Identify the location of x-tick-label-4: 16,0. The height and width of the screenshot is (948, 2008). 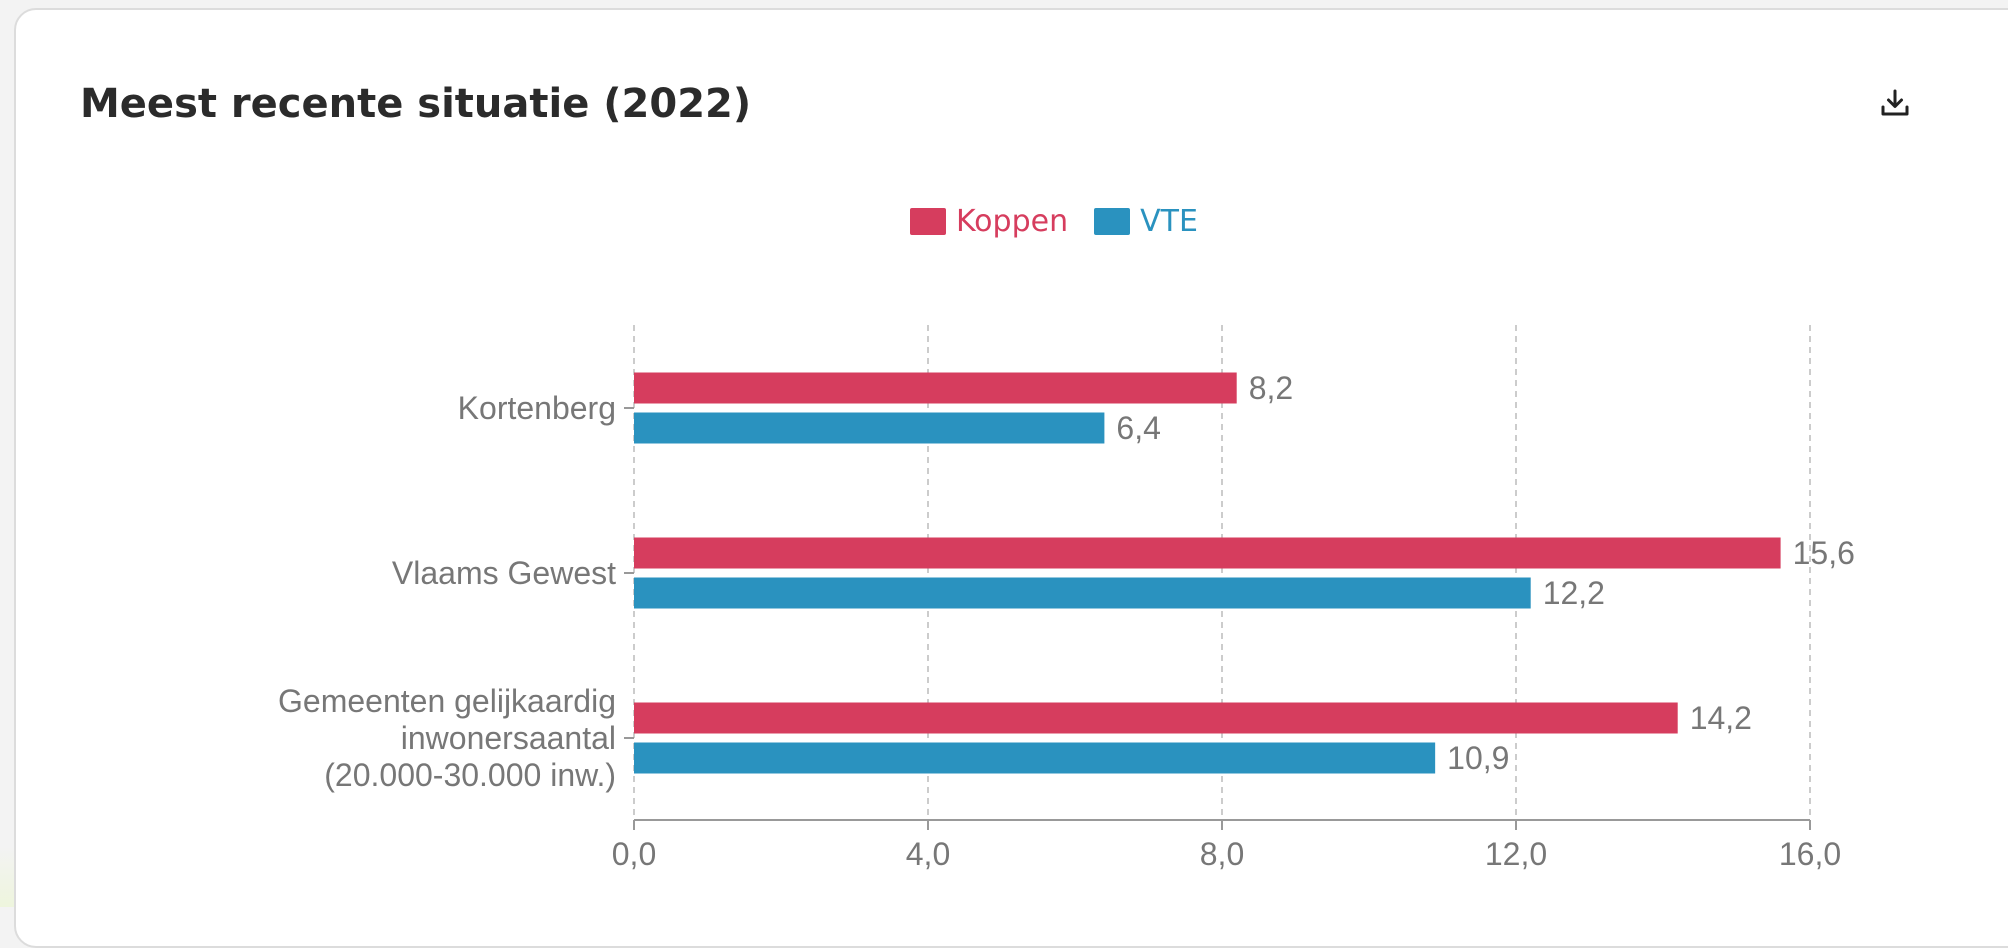
(1810, 854).